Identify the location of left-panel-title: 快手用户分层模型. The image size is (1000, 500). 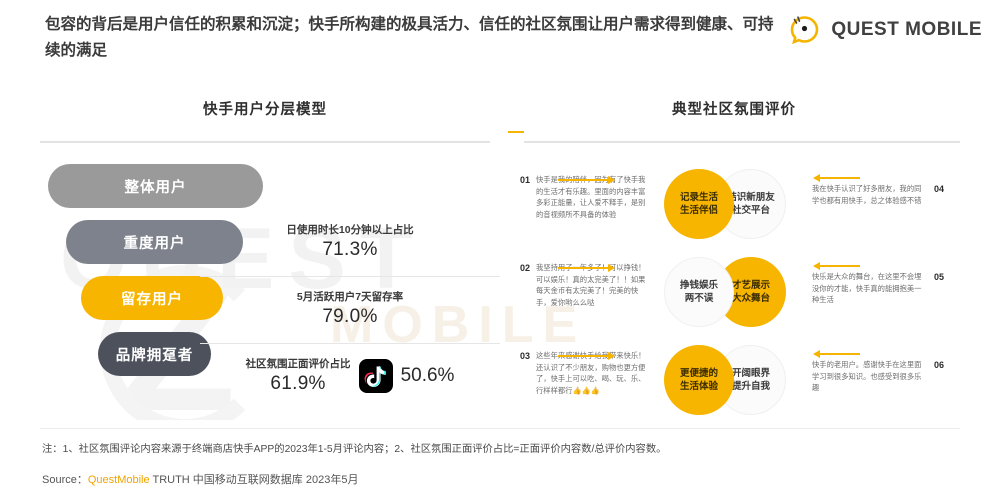
(265, 110).